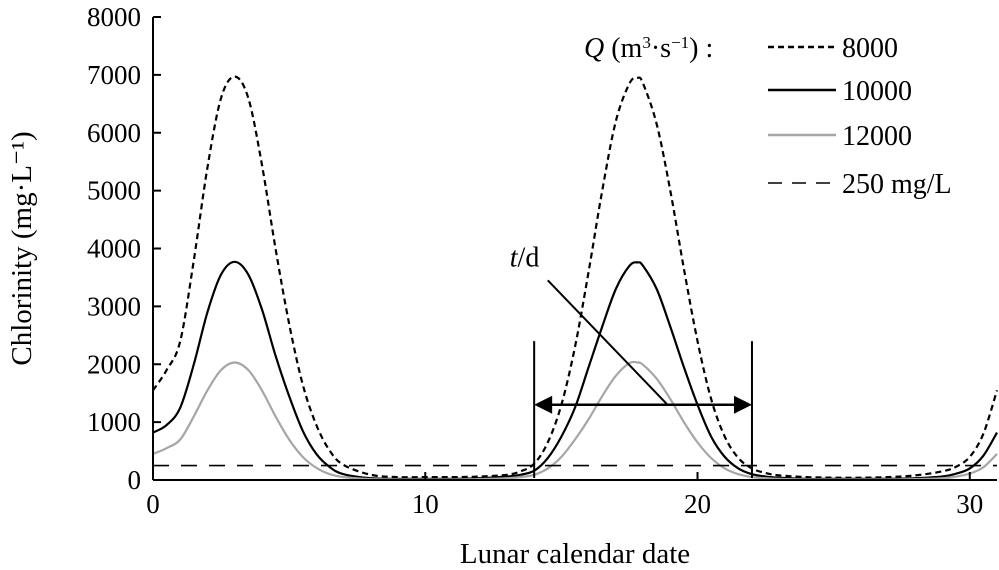 This screenshot has height=570, width=999. What do you see at coordinates (114, 364) in the screenshot?
I see `y-tick-label: 2000` at bounding box center [114, 364].